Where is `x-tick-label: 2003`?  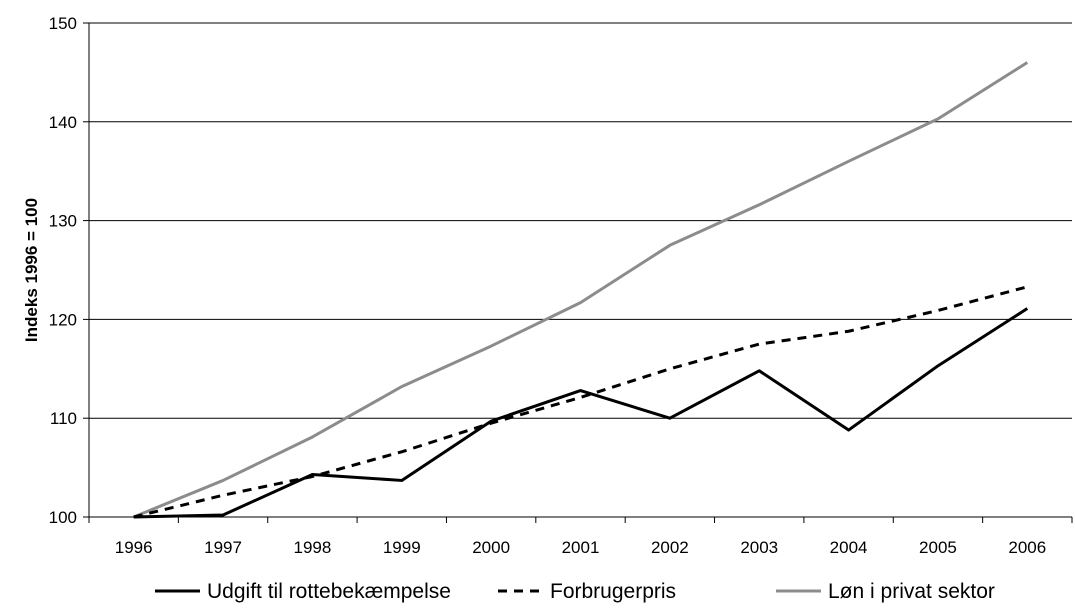
x-tick-label: 2003 is located at coordinates (759, 547).